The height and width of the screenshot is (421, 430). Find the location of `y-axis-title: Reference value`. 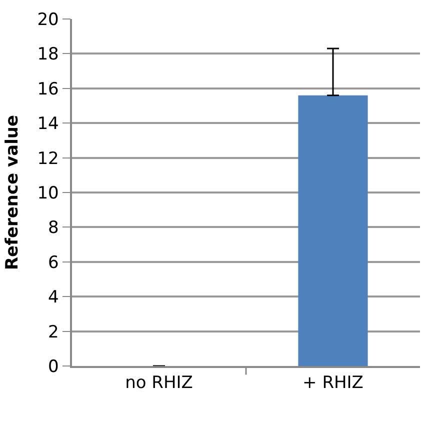

y-axis-title: Reference value is located at coordinates (12, 192).